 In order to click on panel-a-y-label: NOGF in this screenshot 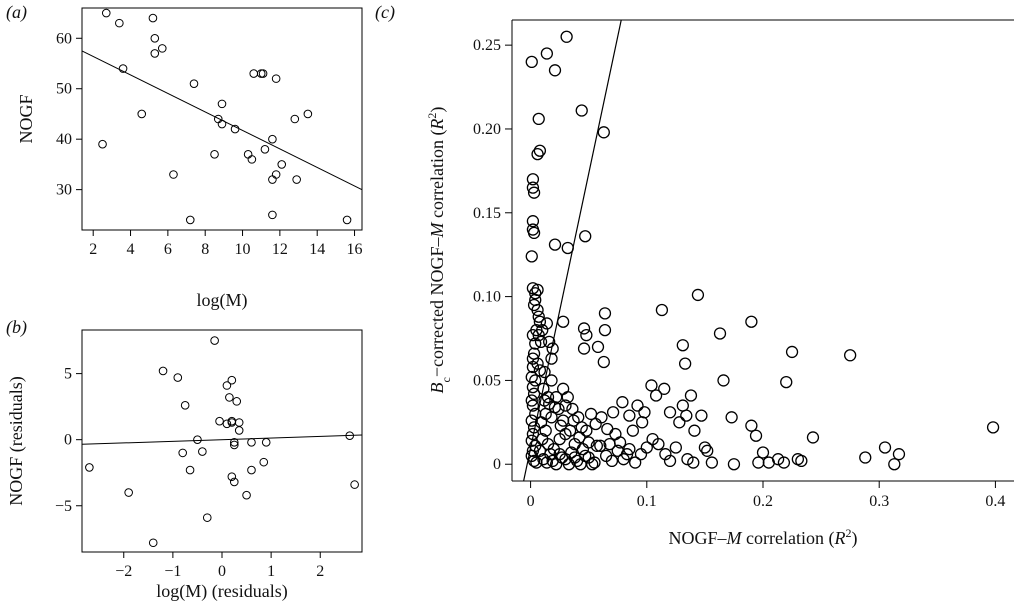, I will do `click(26, 118)`.